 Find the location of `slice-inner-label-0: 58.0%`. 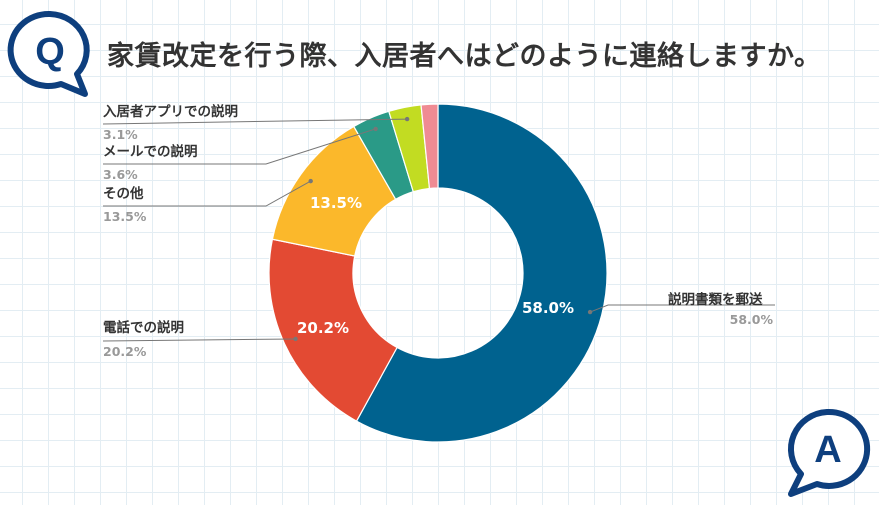

slice-inner-label-0: 58.0% is located at coordinates (548, 308).